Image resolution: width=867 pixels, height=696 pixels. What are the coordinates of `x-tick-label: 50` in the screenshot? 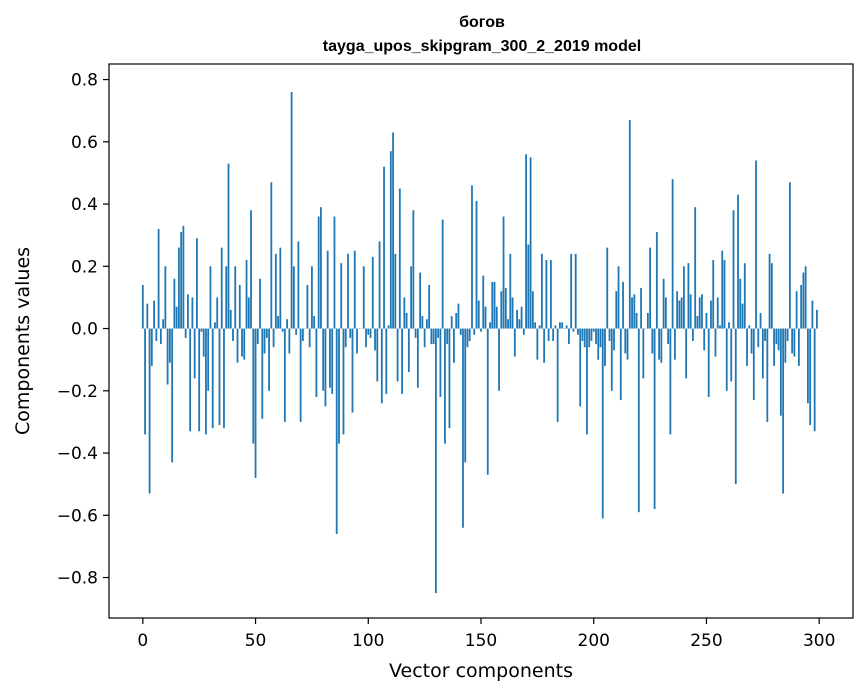 It's located at (256, 641).